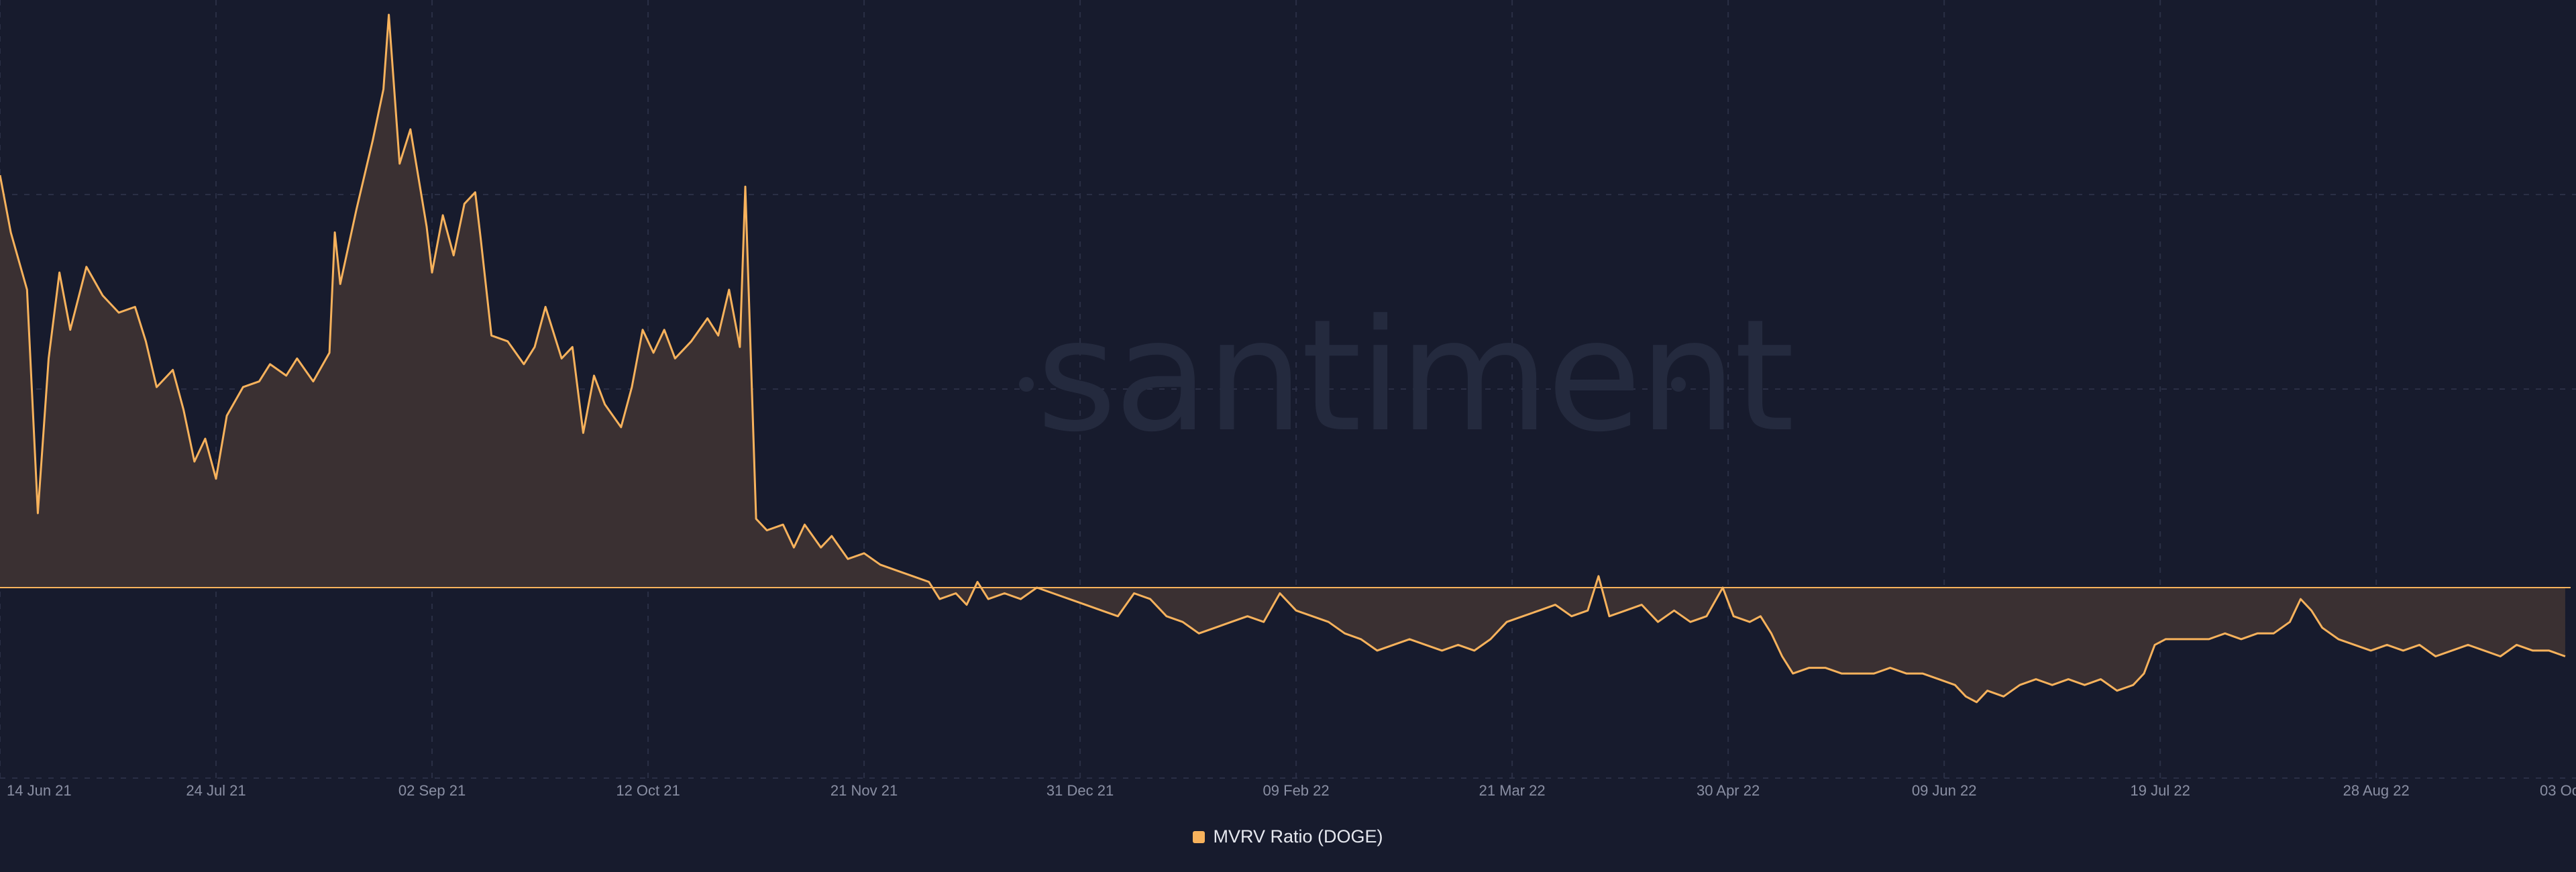 Image resolution: width=2576 pixels, height=872 pixels. I want to click on watermark: santiment, so click(1406, 376).